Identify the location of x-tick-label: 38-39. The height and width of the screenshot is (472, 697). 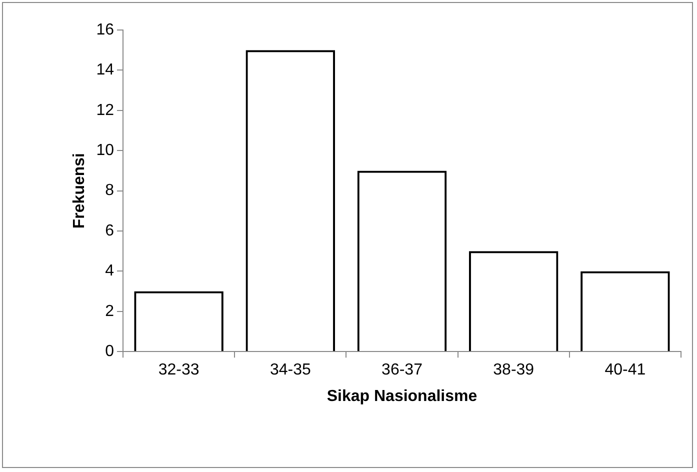
(513, 370).